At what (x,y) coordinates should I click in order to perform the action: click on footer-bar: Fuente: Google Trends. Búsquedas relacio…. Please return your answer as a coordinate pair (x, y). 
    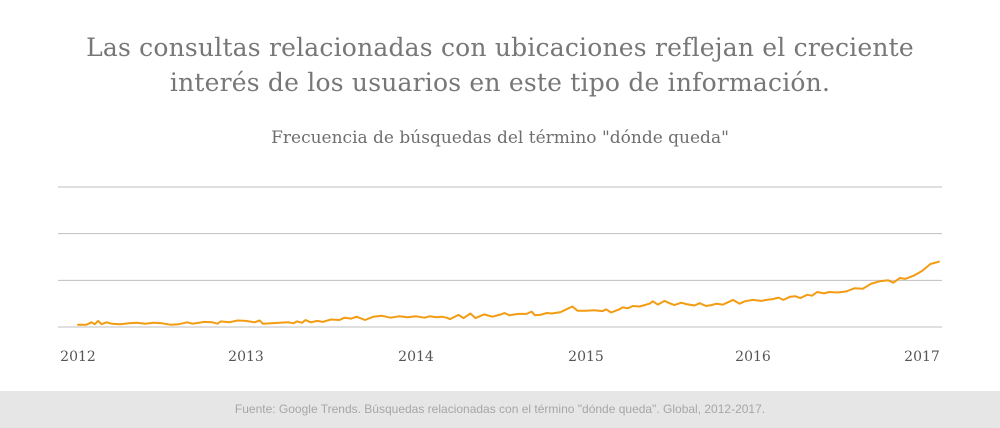
    Looking at the image, I should click on (500, 409).